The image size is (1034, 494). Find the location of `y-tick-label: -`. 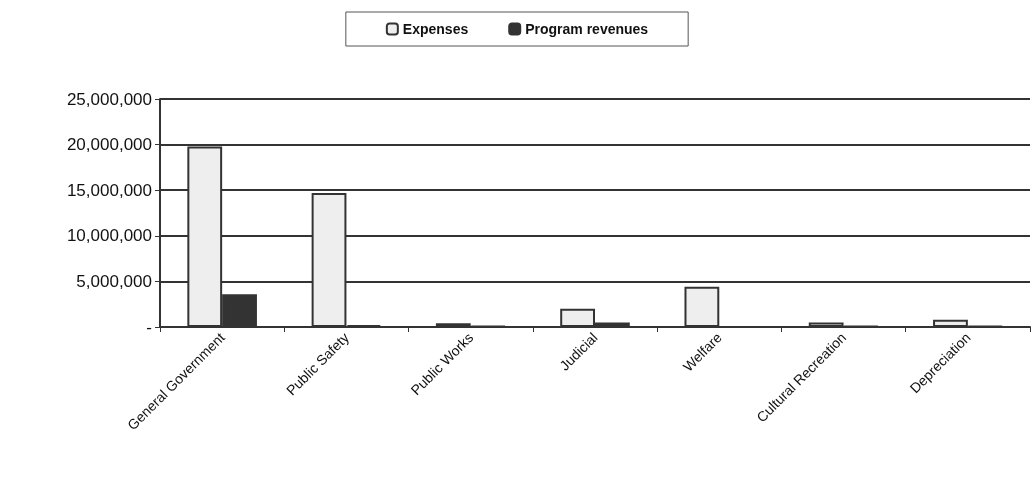

y-tick-label: - is located at coordinates (149, 327).